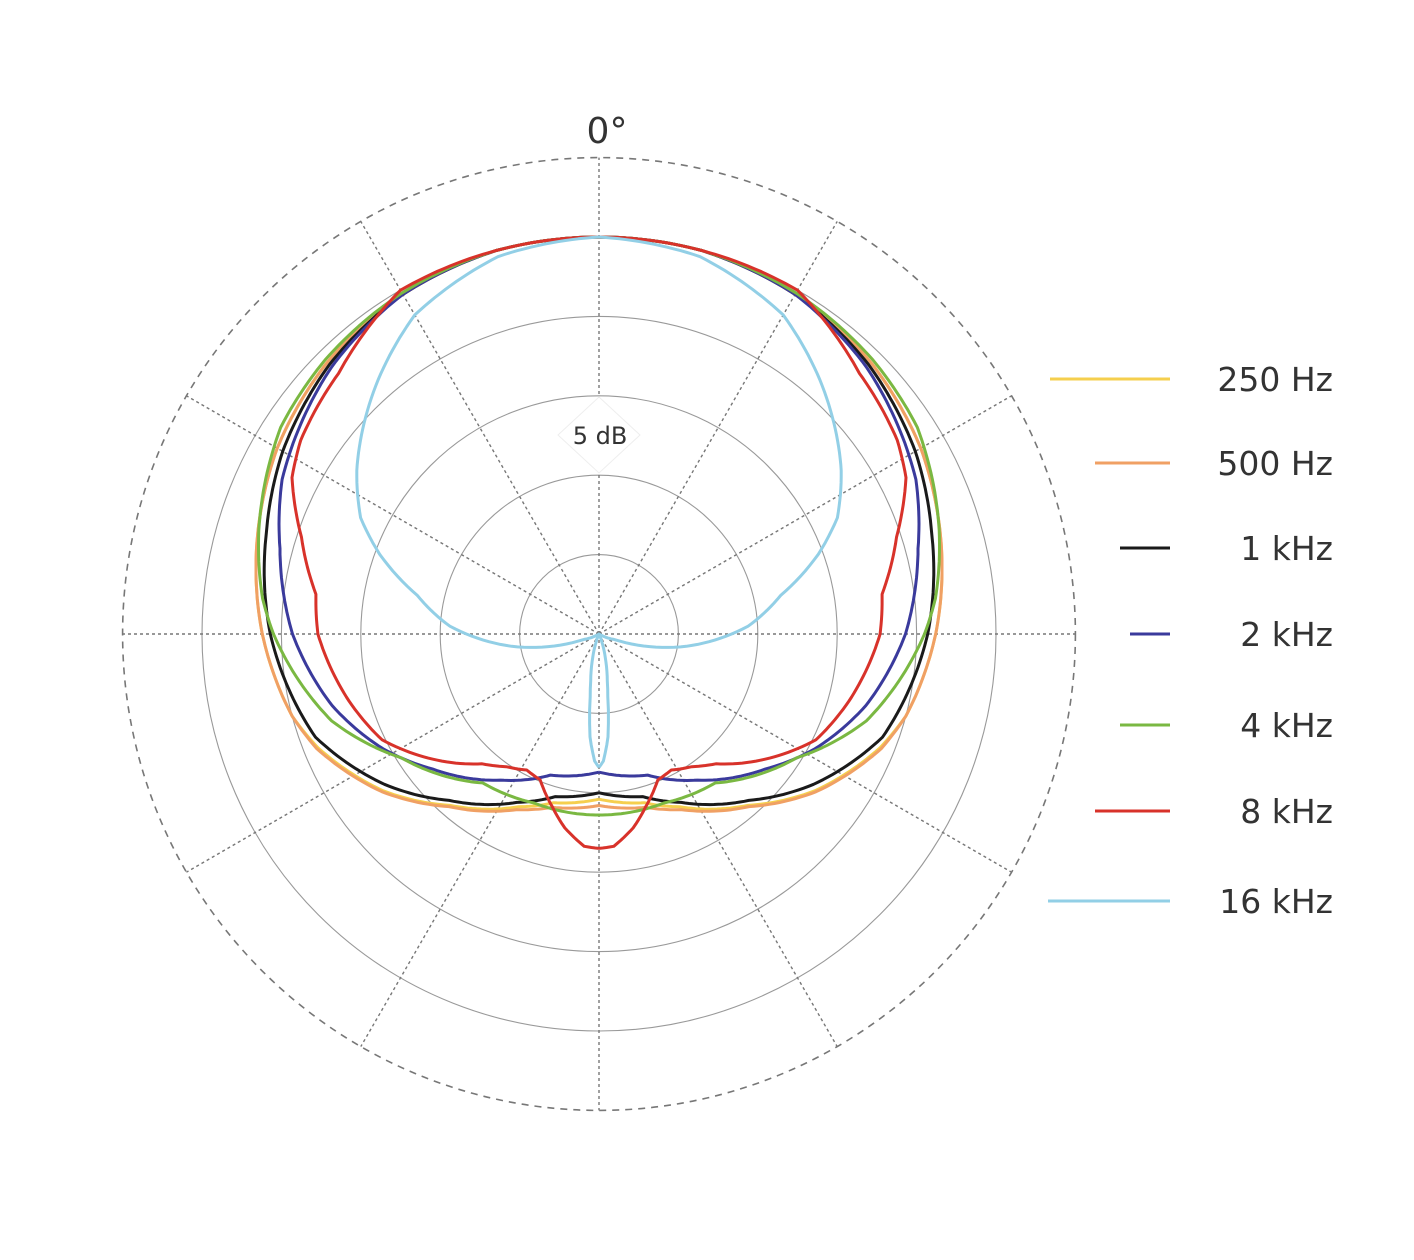  I want to click on series-line-16-khz, so click(599, 502).